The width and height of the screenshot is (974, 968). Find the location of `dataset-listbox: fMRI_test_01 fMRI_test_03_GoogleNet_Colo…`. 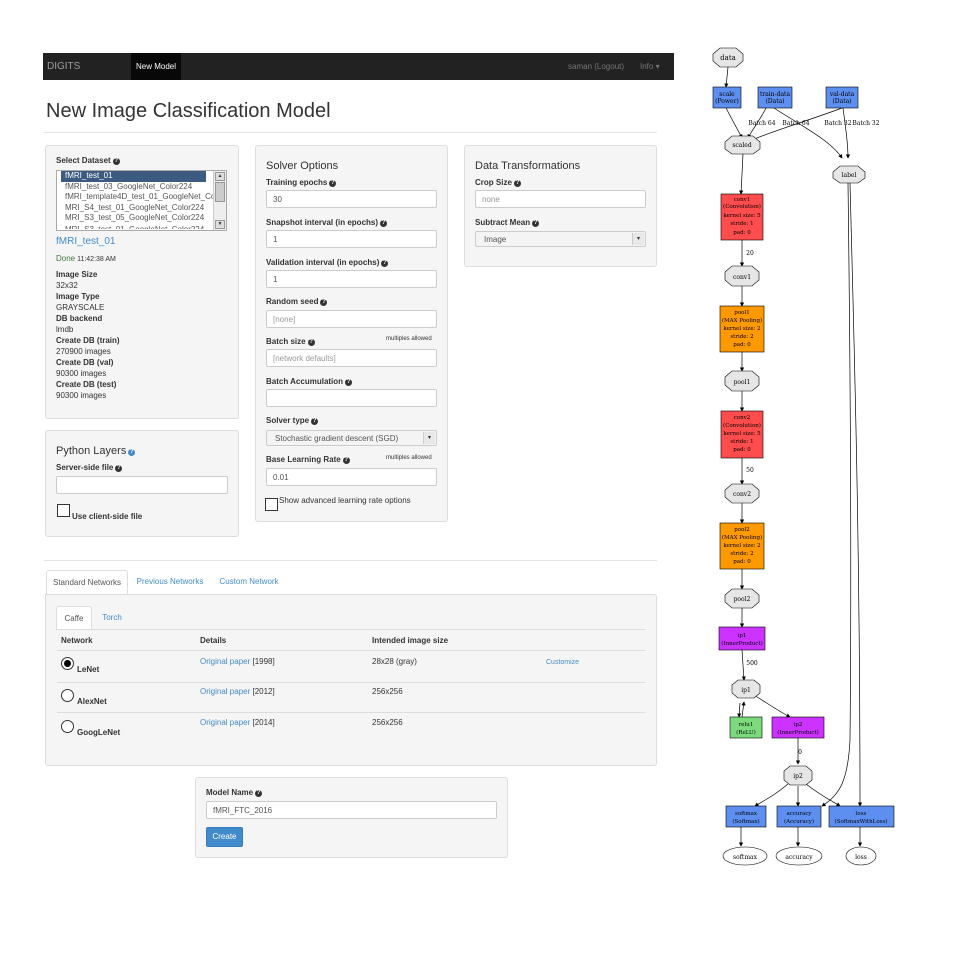

dataset-listbox: fMRI_test_01 fMRI_test_03_GoogleNet_Colo… is located at coordinates (141, 200).